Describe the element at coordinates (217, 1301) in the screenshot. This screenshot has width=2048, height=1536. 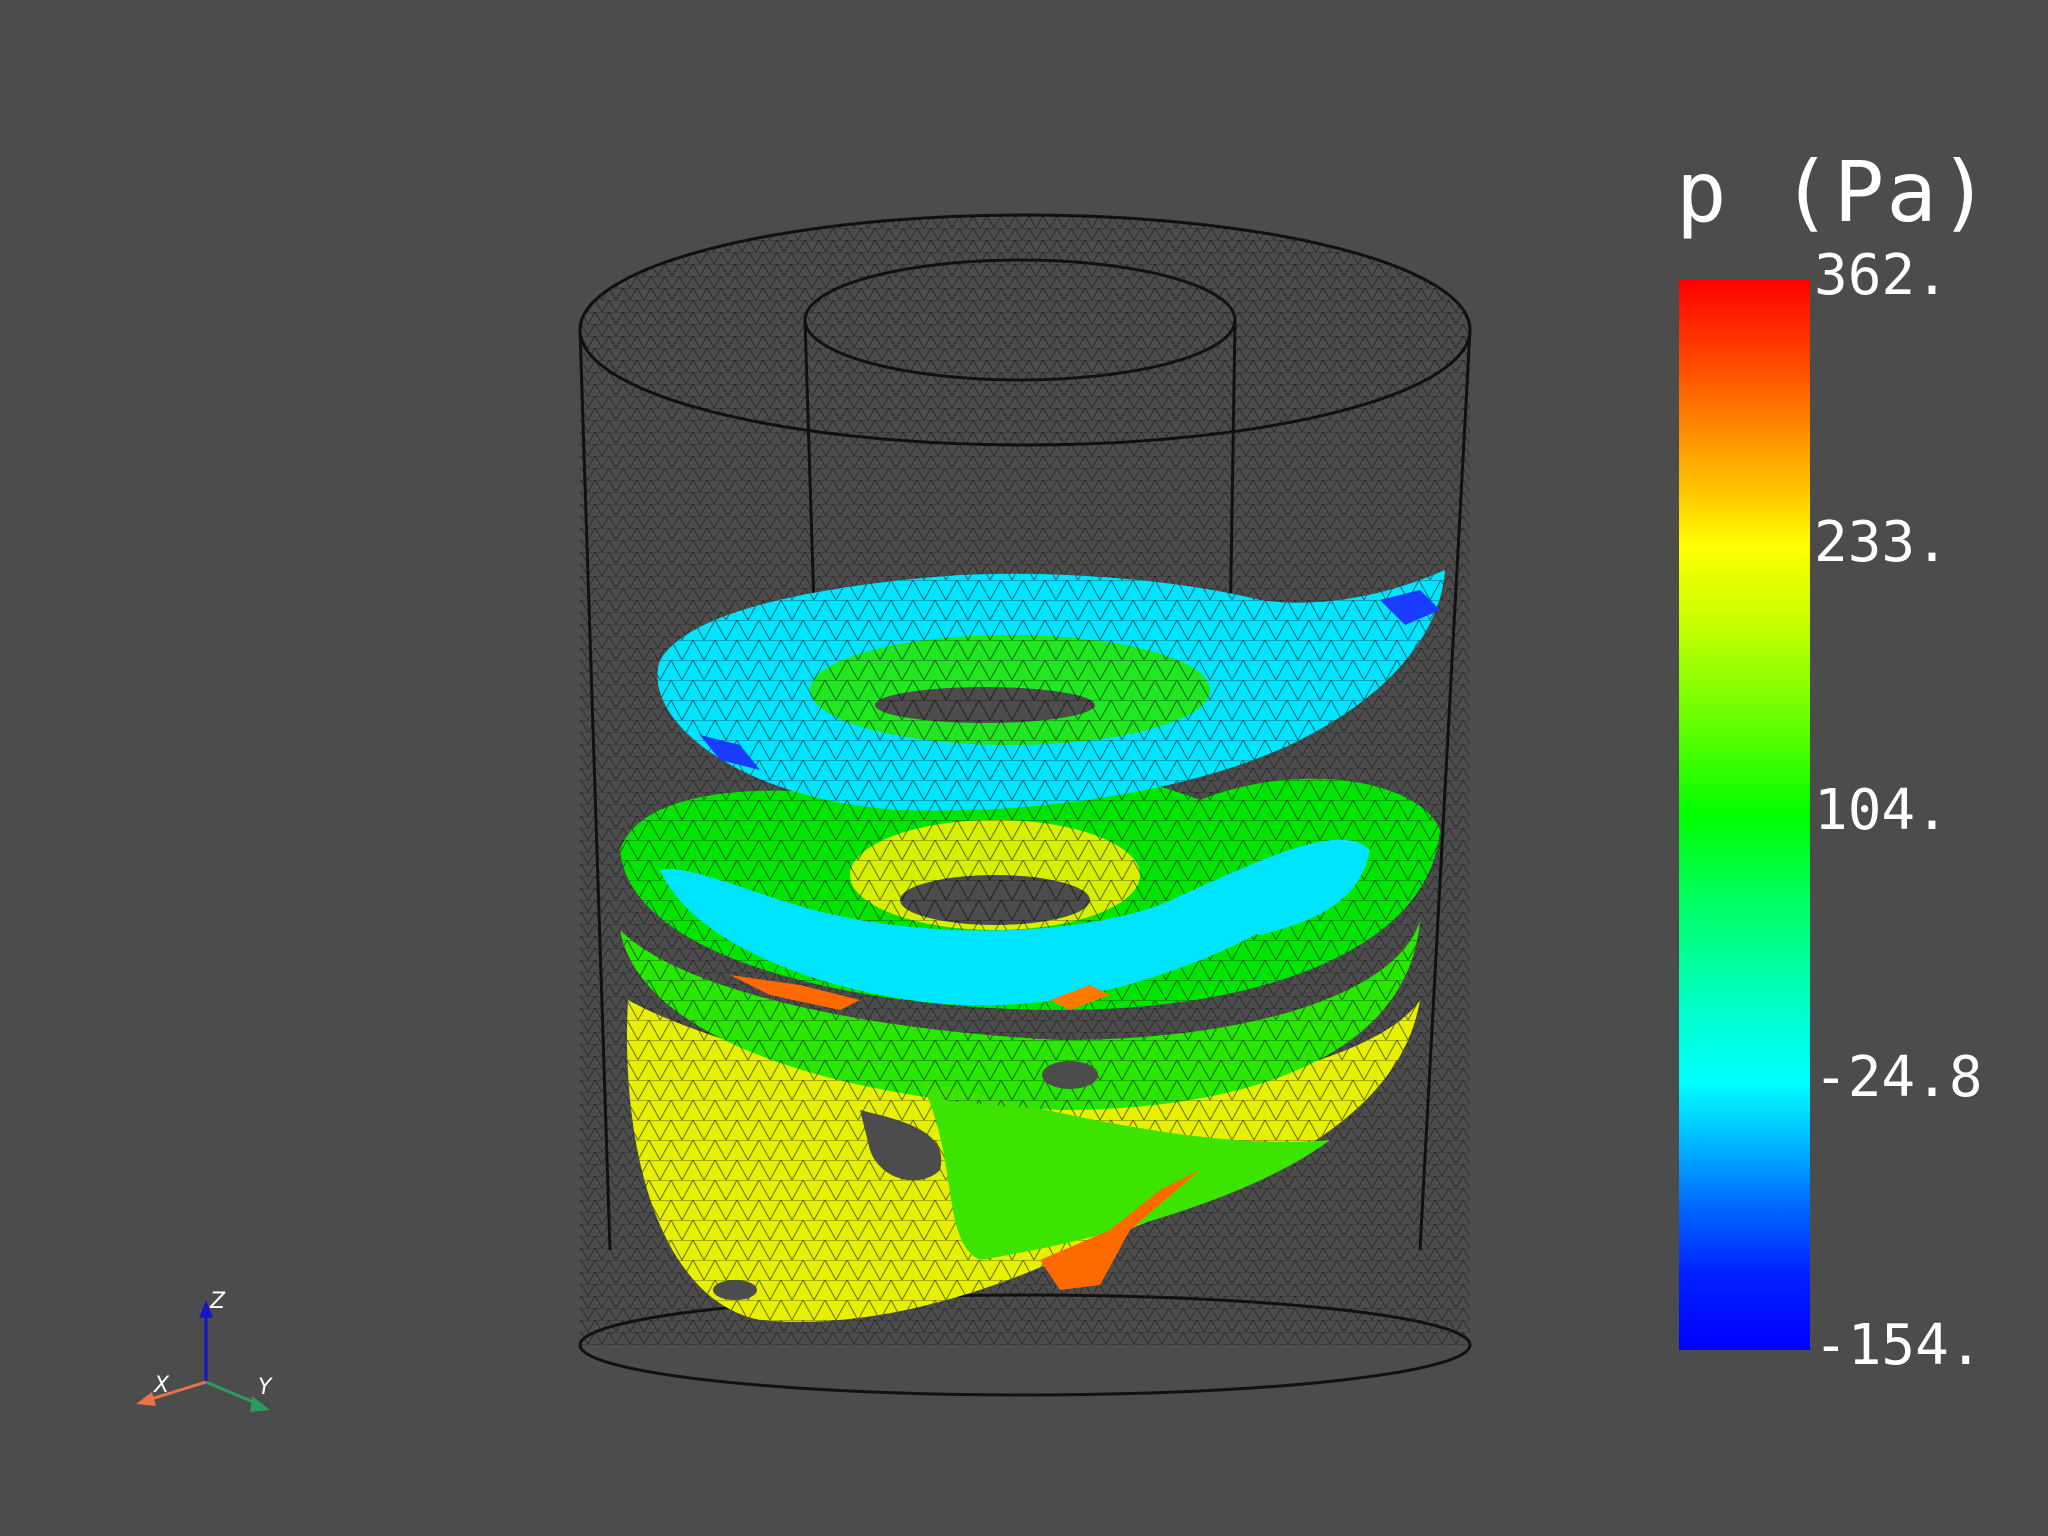
I see `z-axis-label: Z` at that location.